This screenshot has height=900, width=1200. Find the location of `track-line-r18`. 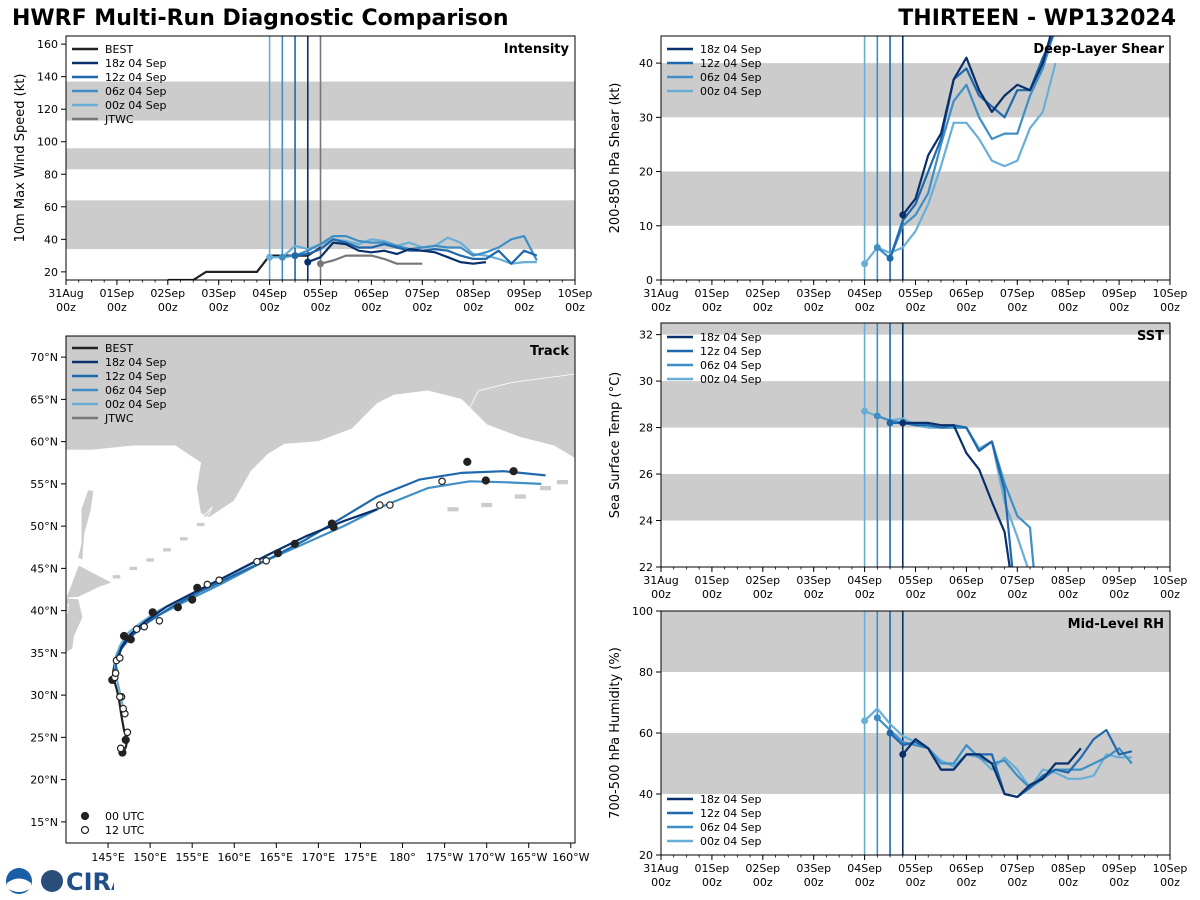

track-line-r18 is located at coordinates (247, 583).